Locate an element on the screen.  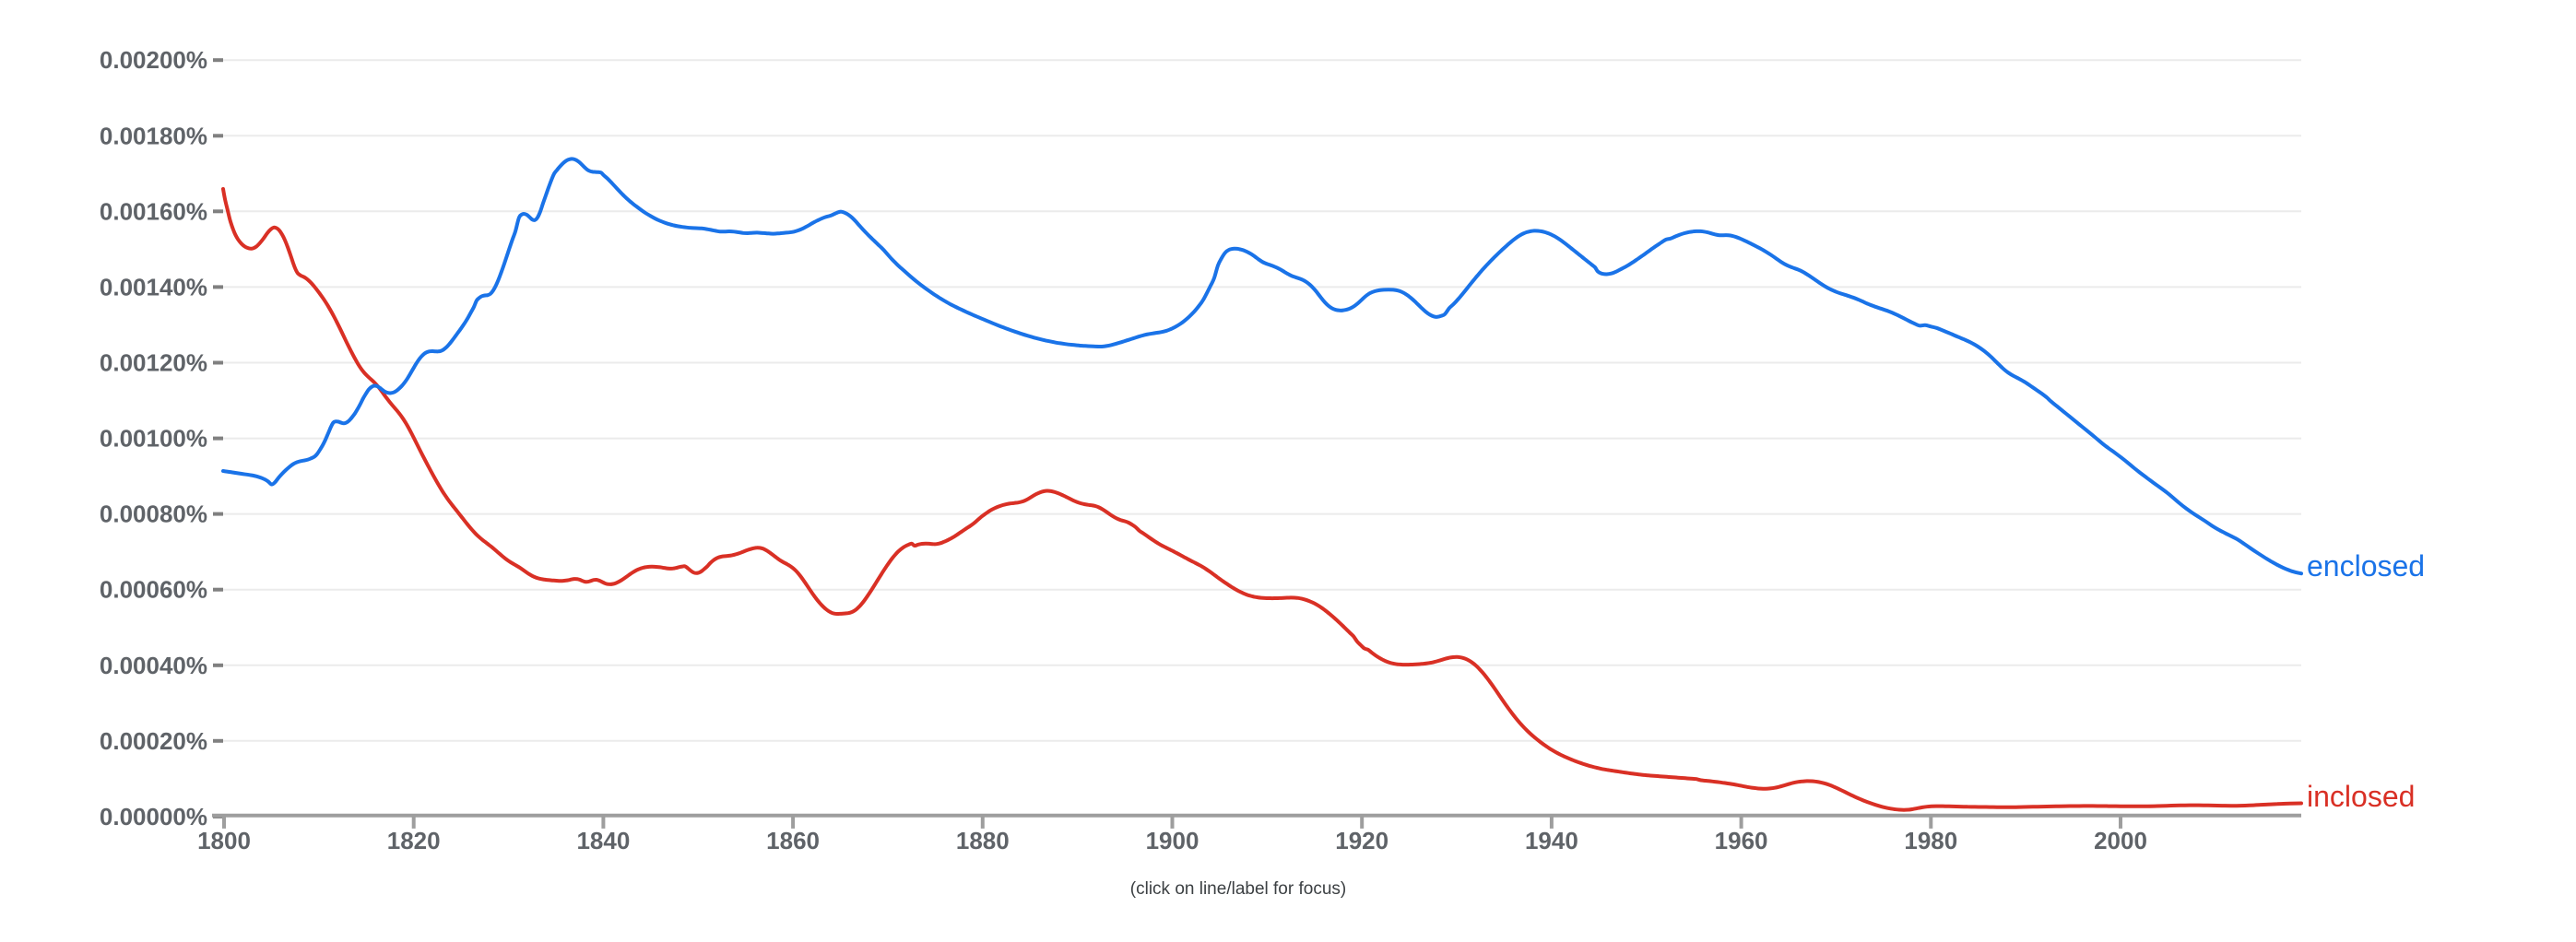
svg-text: 1880 is located at coordinates (983, 840).